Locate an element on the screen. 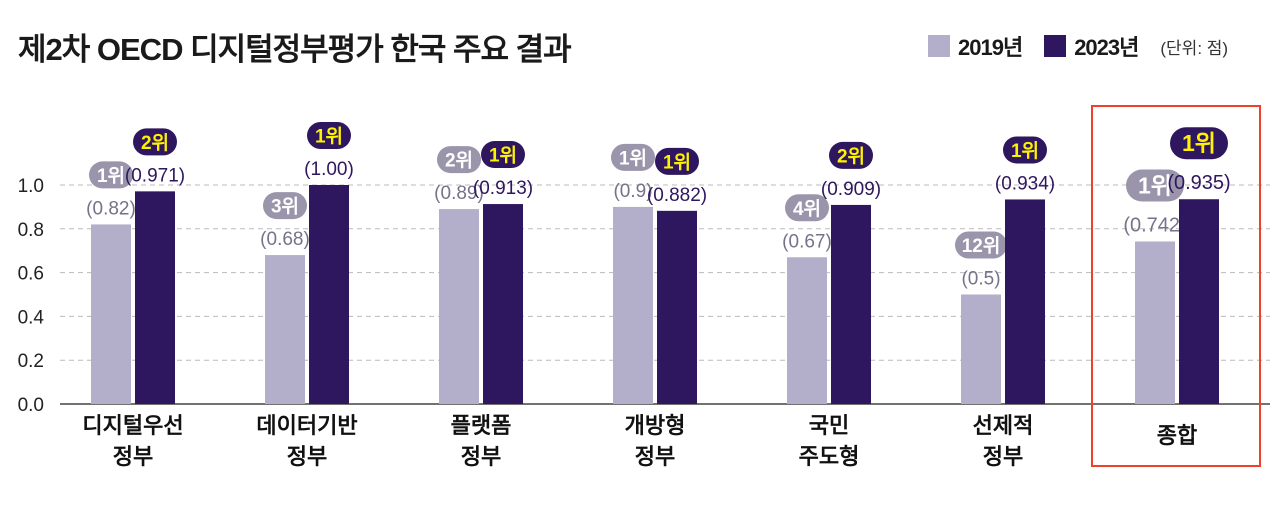 This screenshot has width=1280, height=505. data-label: (0.913) is located at coordinates (503, 188).